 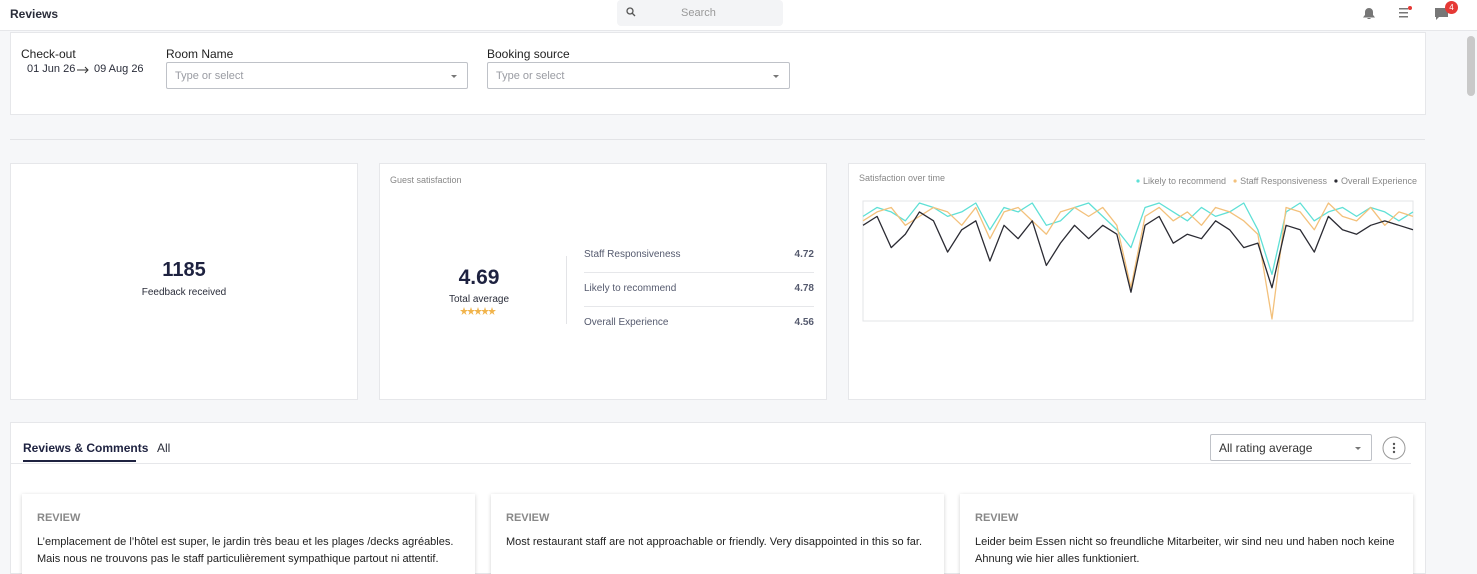 I want to click on list-icon, so click(x=1406, y=13).